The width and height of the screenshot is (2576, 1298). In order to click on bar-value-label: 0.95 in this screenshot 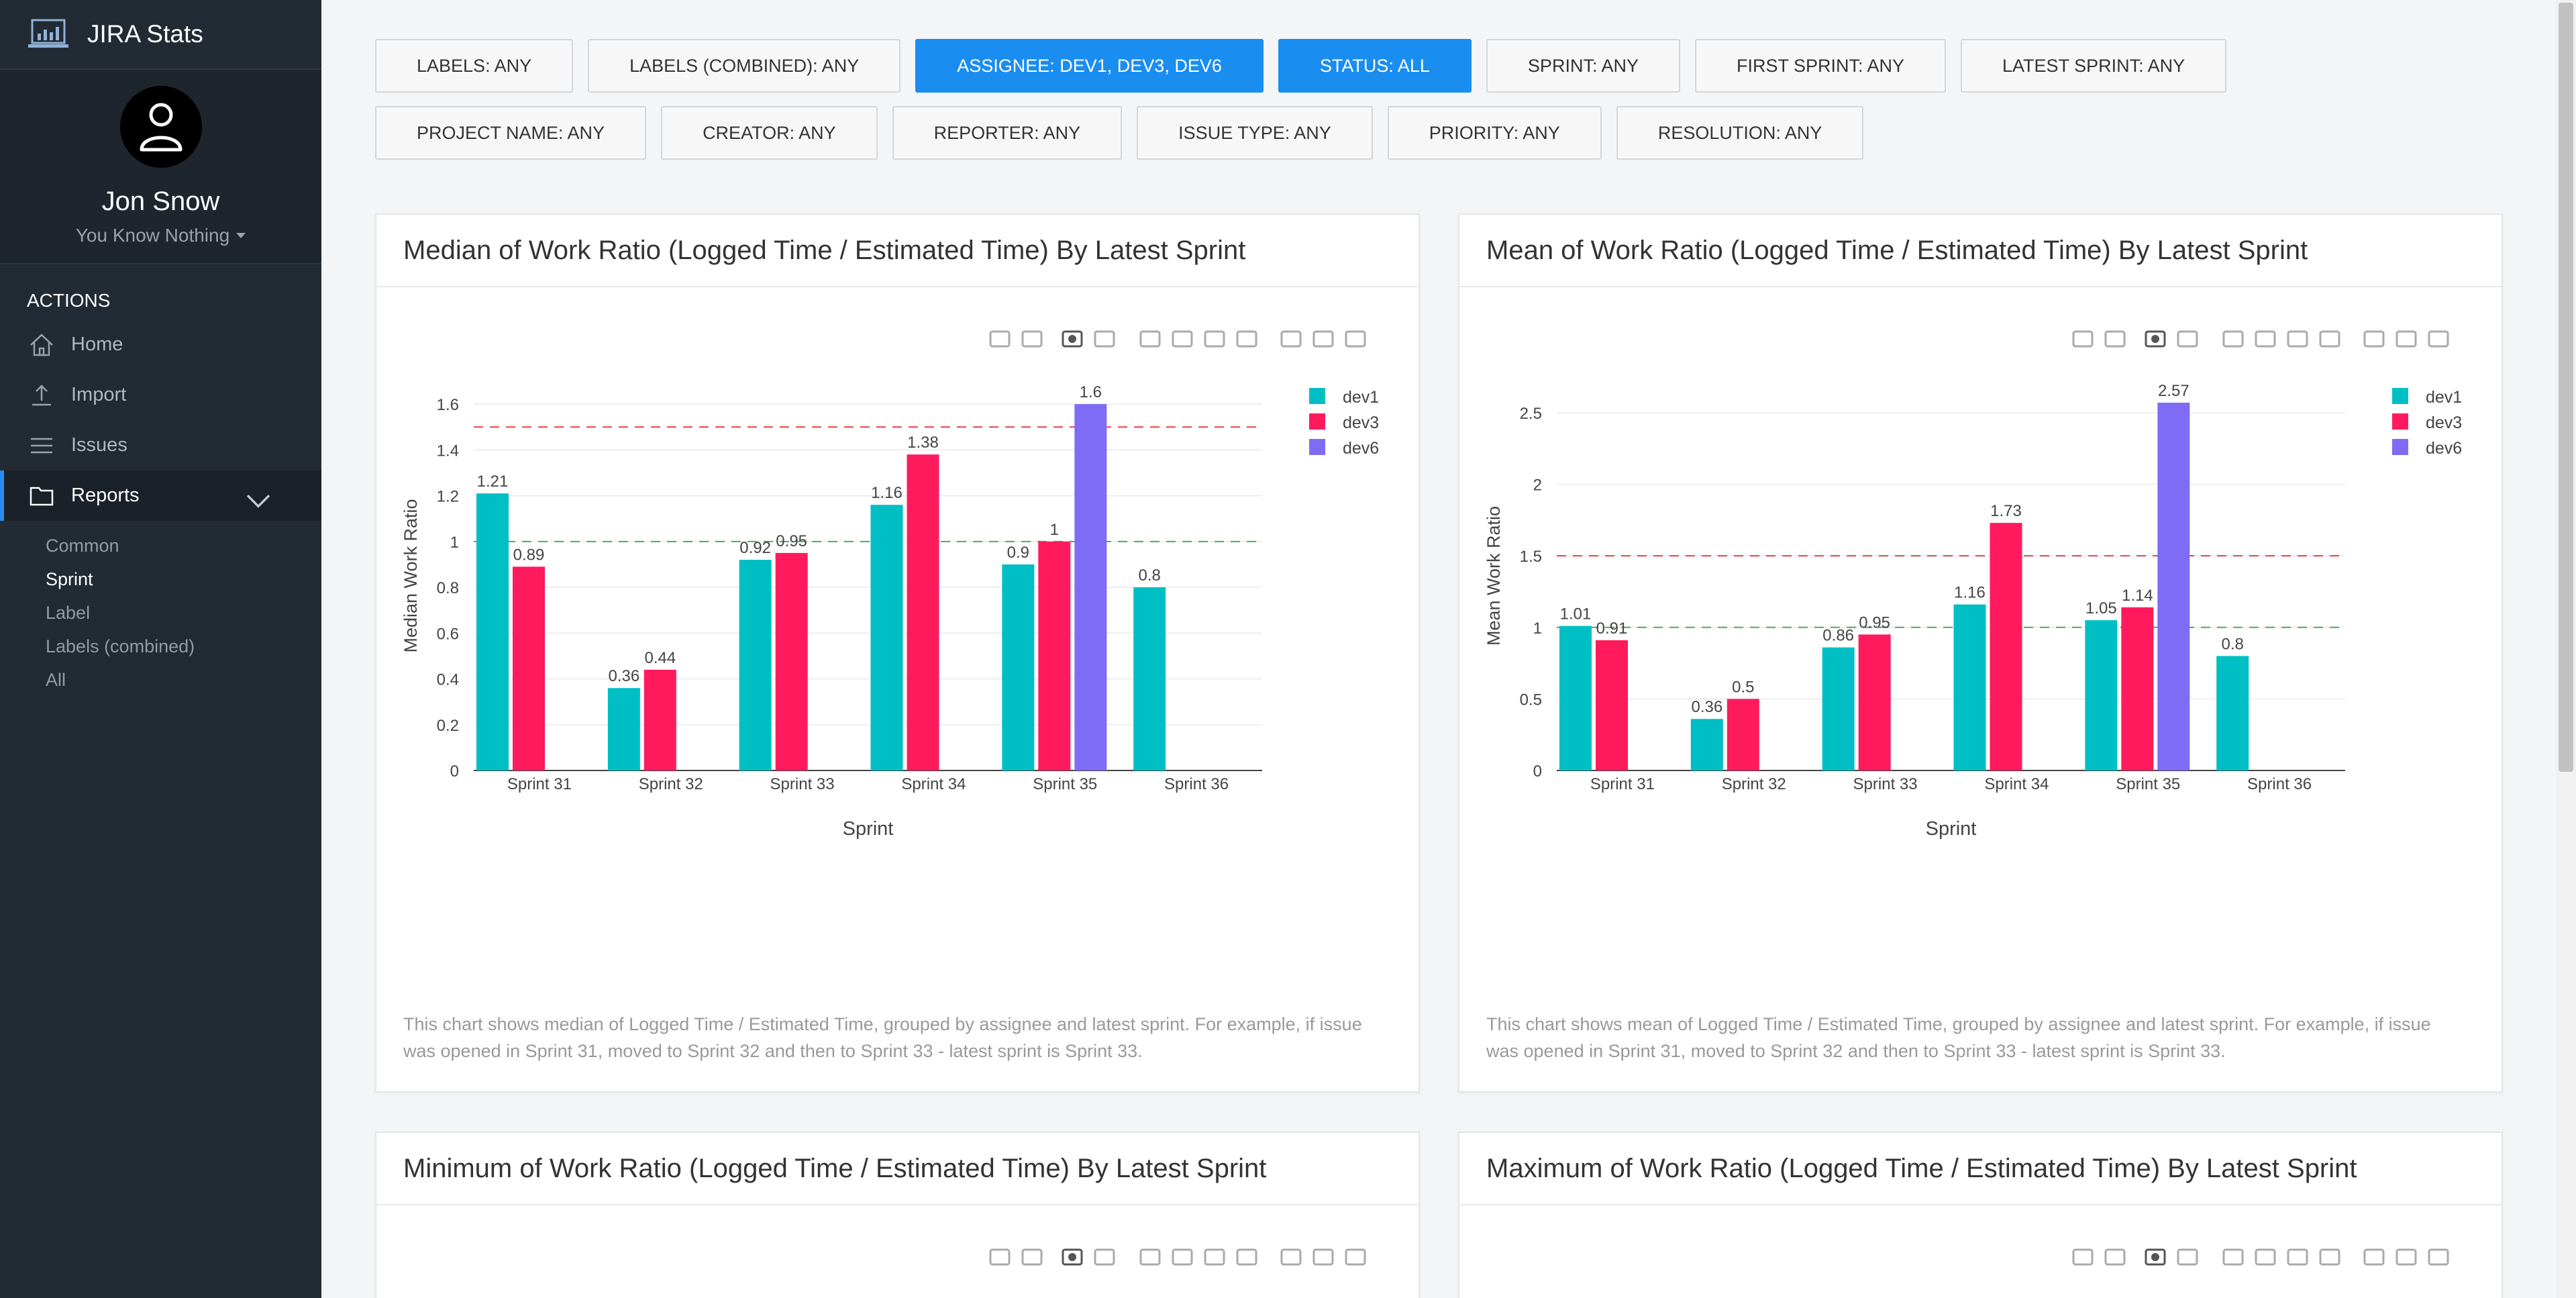, I will do `click(791, 541)`.